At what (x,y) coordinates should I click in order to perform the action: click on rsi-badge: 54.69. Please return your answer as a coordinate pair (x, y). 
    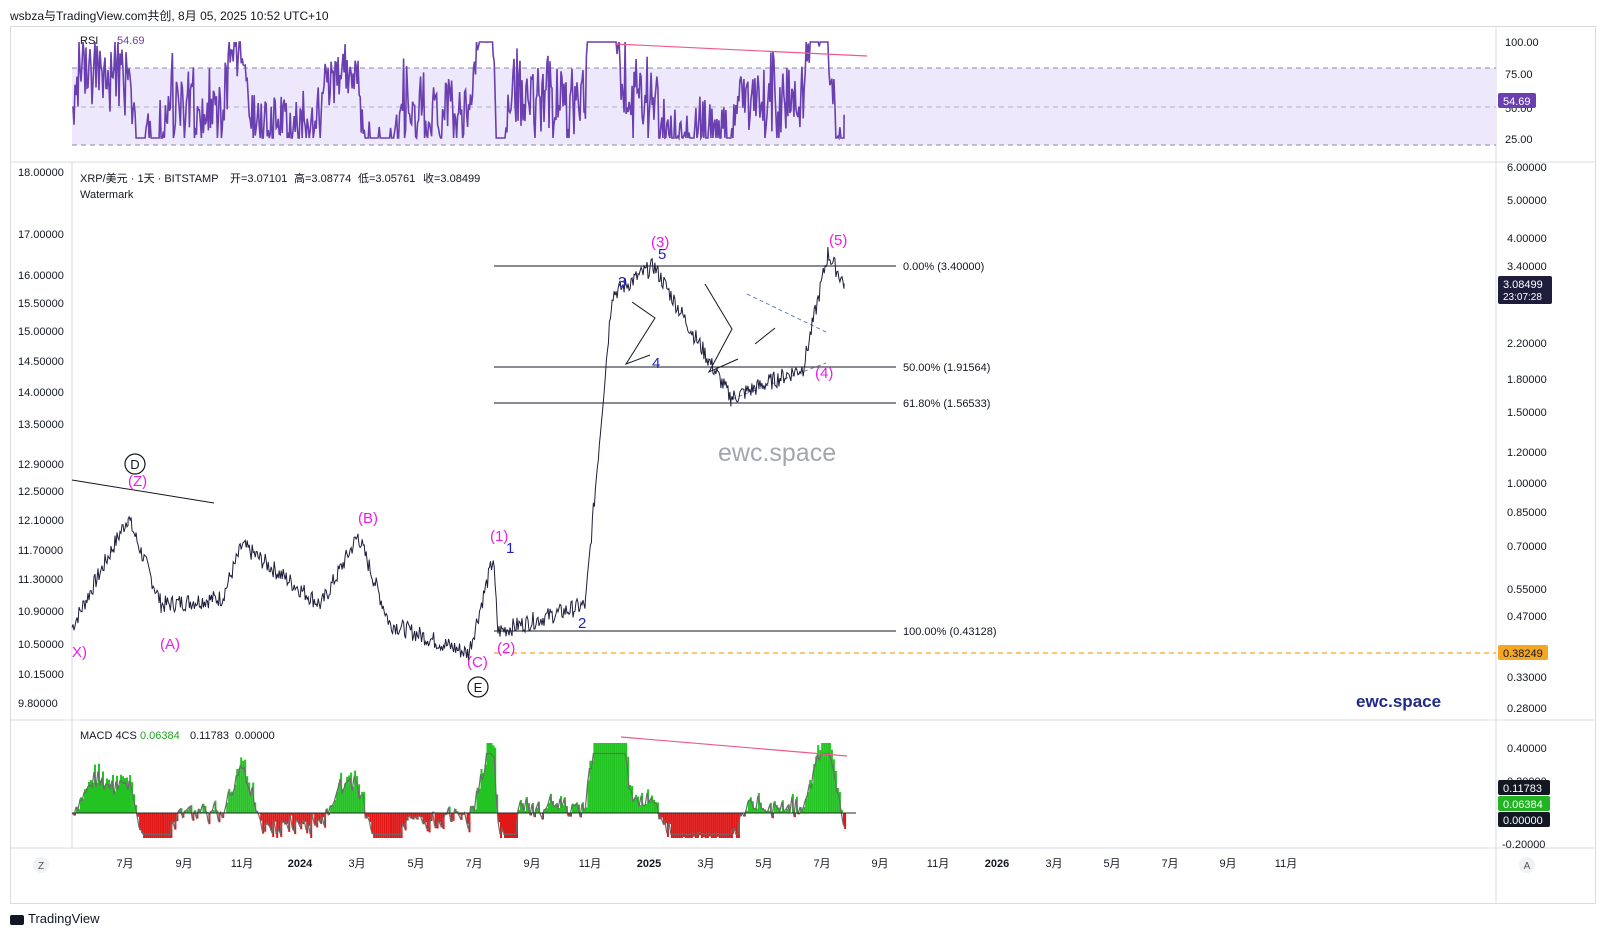
    Looking at the image, I should click on (1517, 102).